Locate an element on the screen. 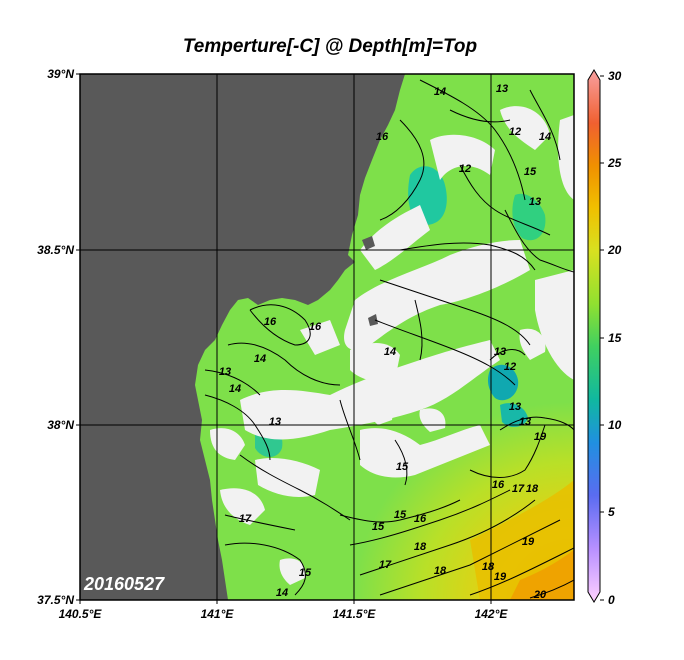  colorbar-label-15: 15 is located at coordinates (615, 338).